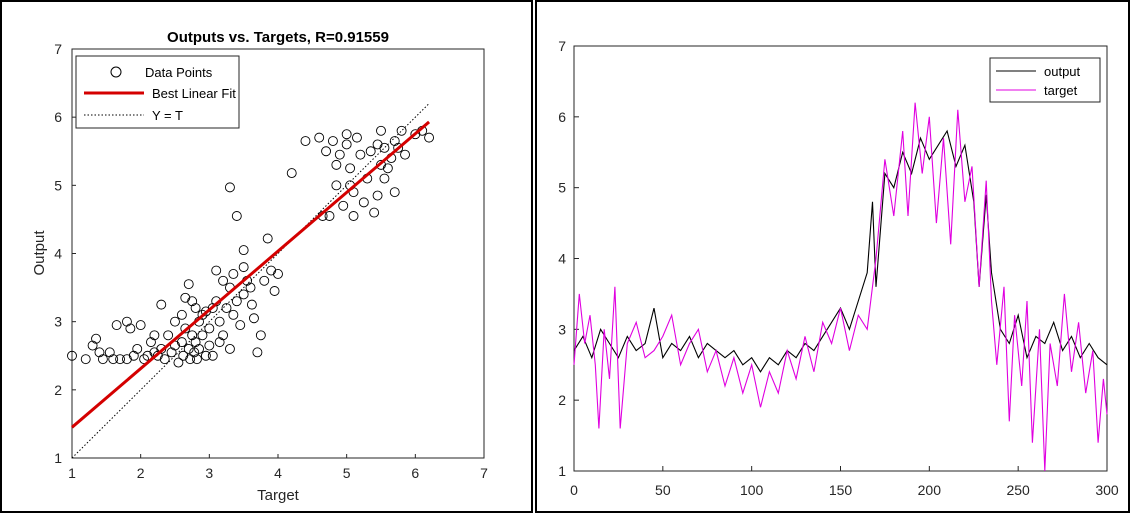  I want to click on scatter-x-tick-label: 6, so click(415, 473).